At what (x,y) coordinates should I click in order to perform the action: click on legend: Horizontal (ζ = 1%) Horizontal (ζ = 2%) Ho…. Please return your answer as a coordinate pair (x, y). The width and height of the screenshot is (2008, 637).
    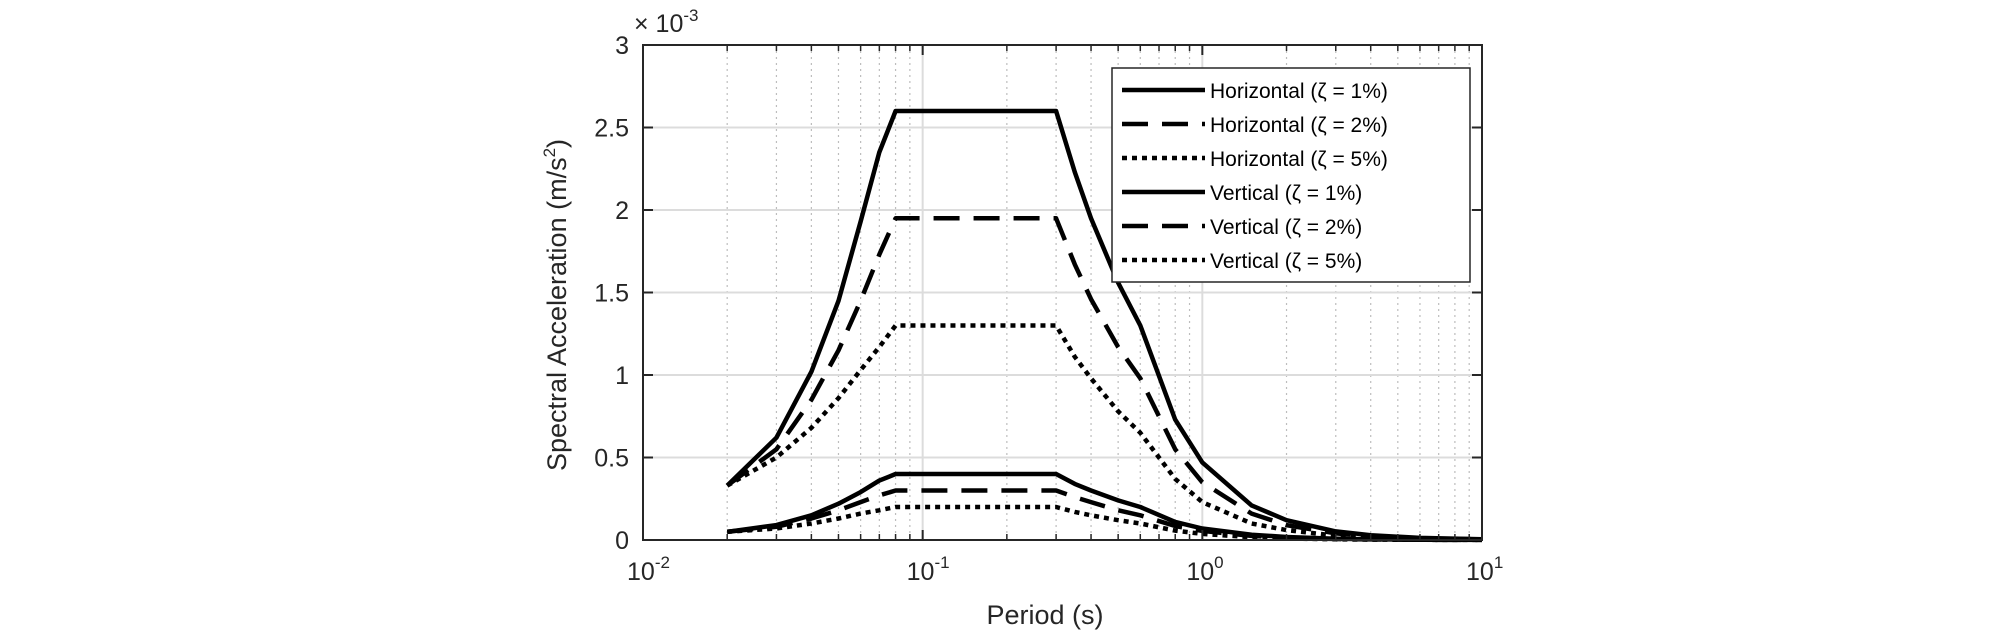
    Looking at the image, I should click on (1291, 175).